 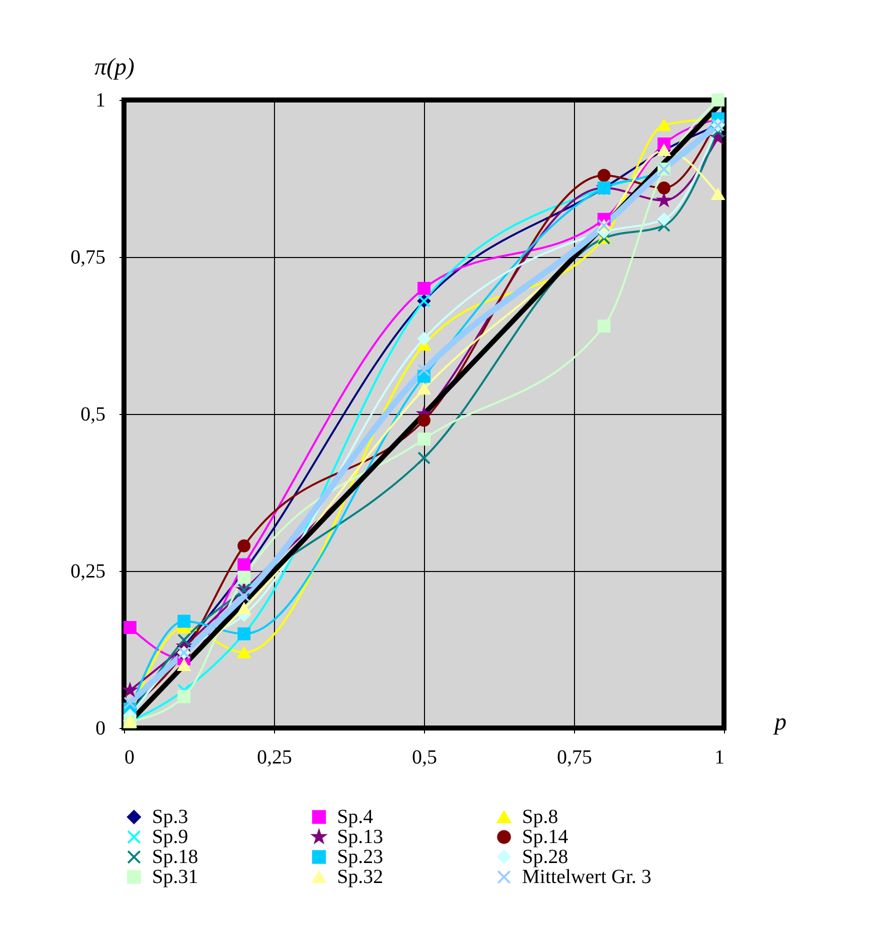 What do you see at coordinates (129, 757) in the screenshot?
I see `x-tick-label: 0` at bounding box center [129, 757].